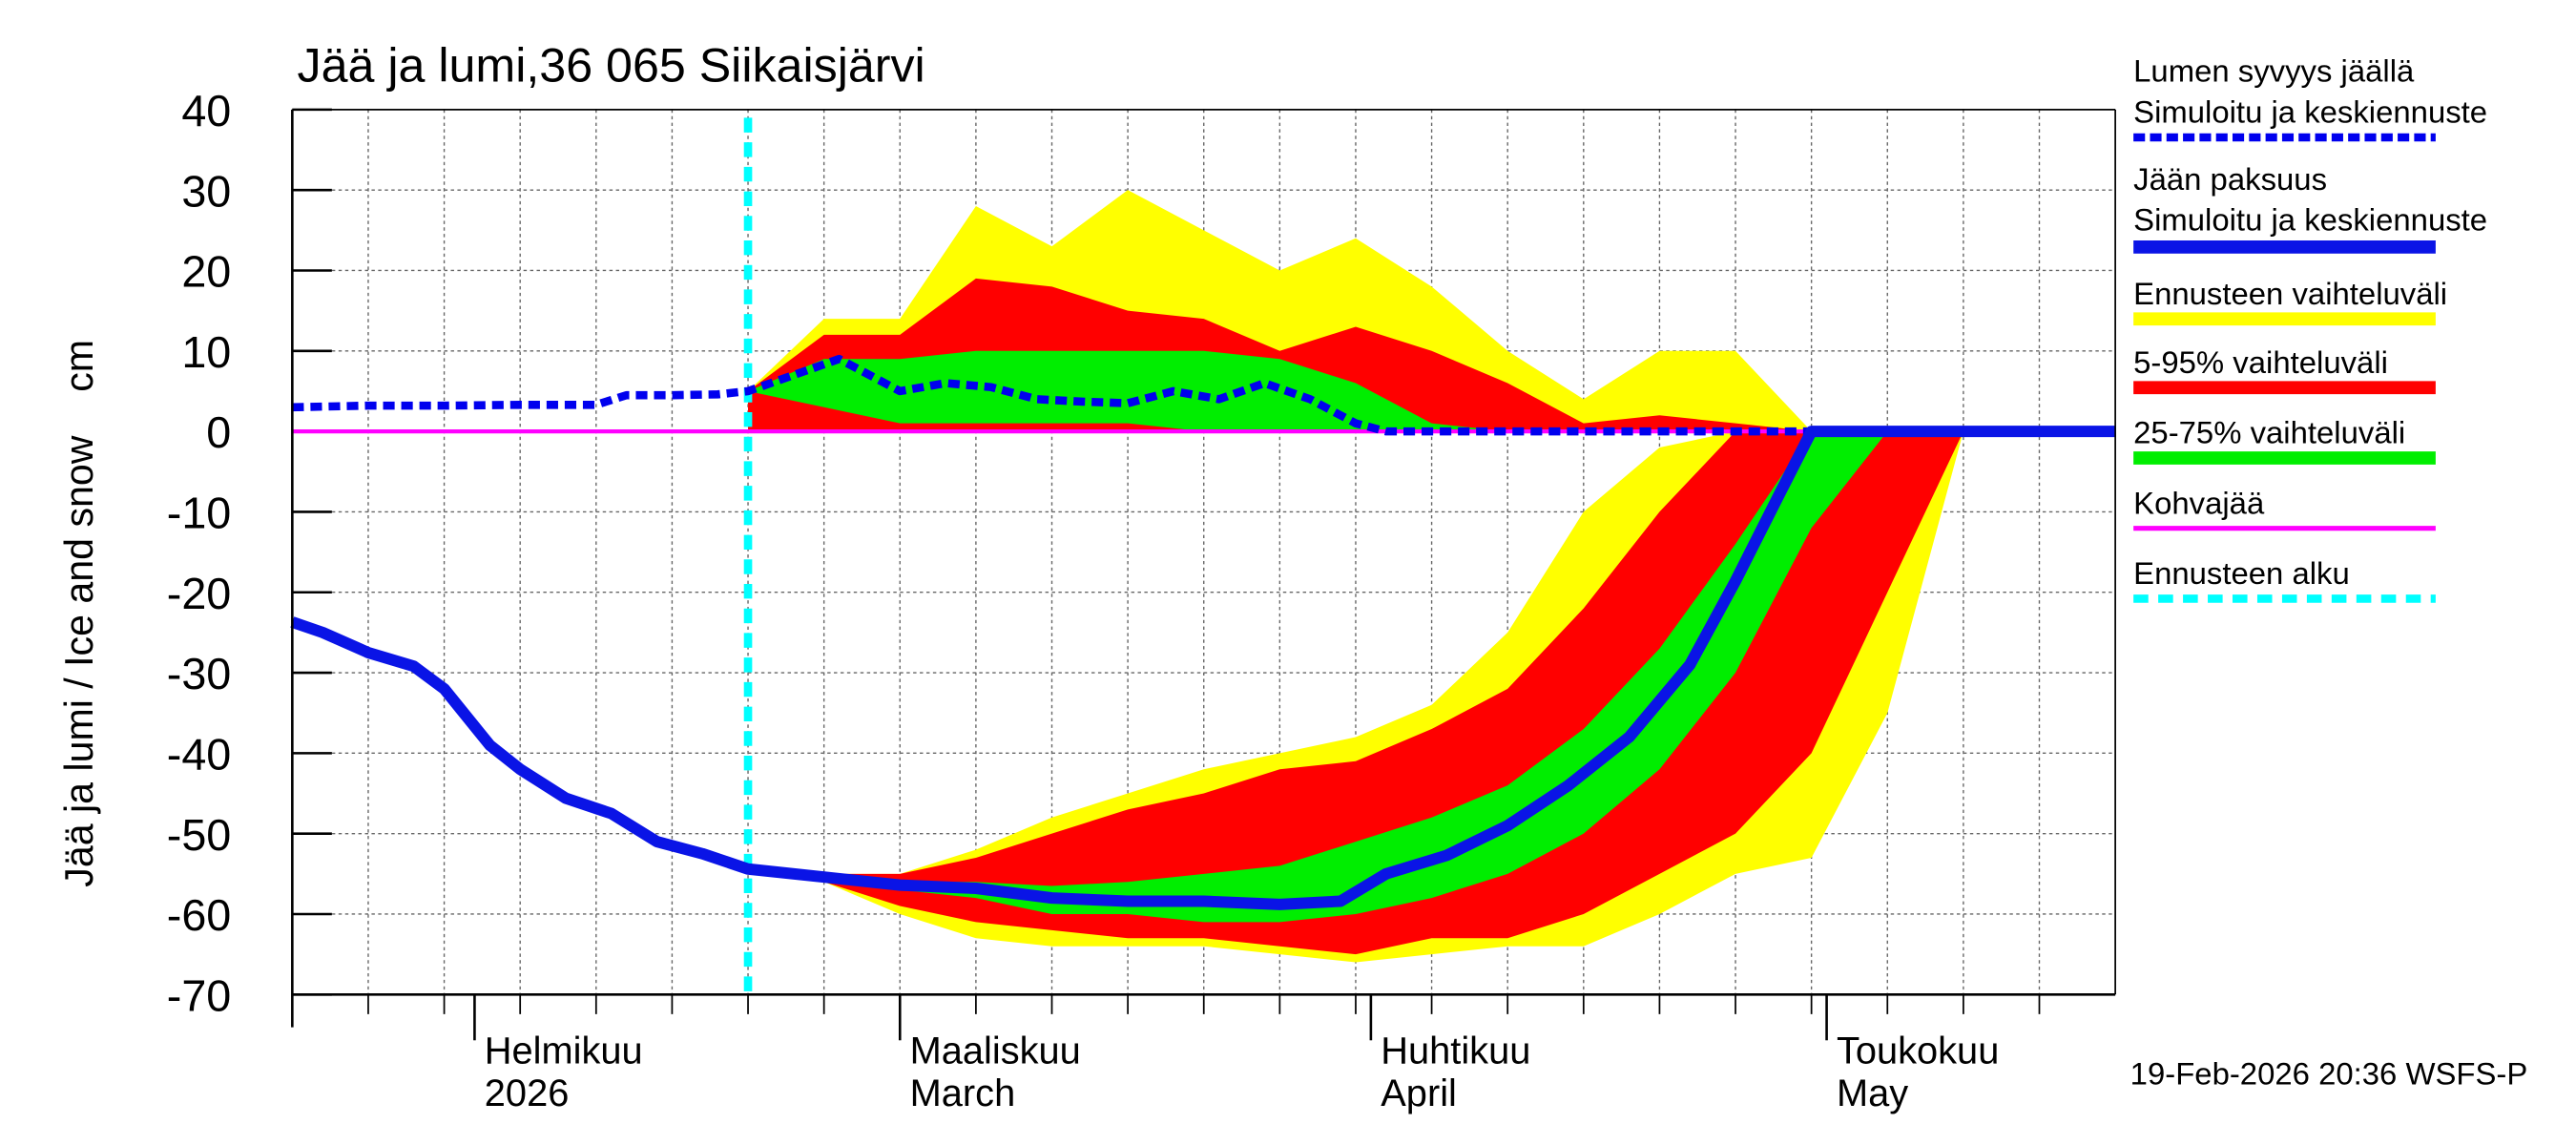  What do you see at coordinates (1455, 1072) in the screenshot?
I see `x-tick-label: Huhtikuu April` at bounding box center [1455, 1072].